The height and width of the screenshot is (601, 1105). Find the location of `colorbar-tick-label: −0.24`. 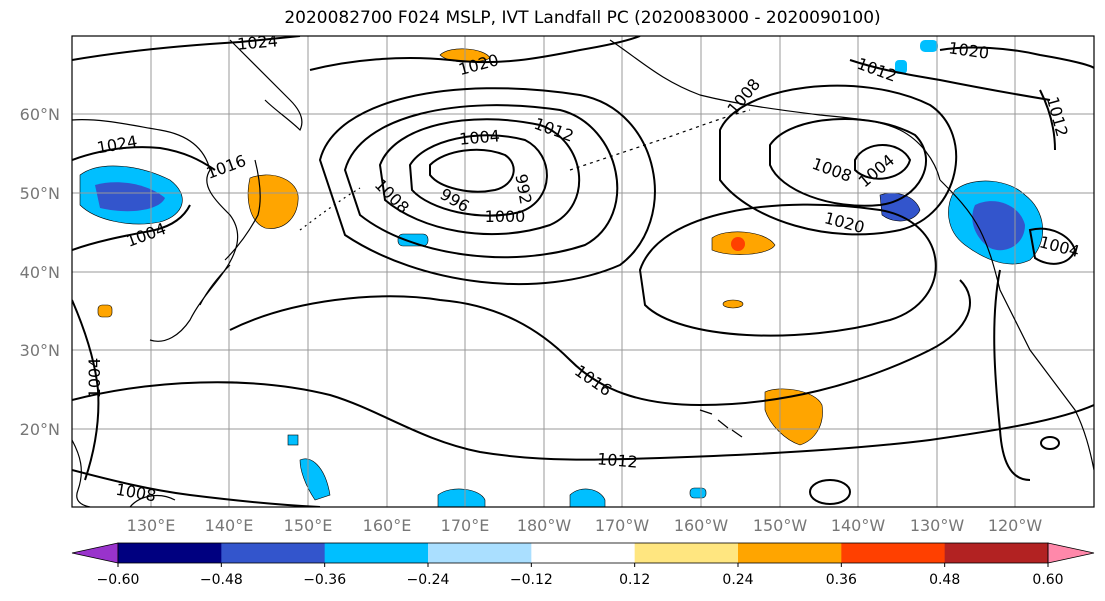

colorbar-tick-label: −0.24 is located at coordinates (428, 580).